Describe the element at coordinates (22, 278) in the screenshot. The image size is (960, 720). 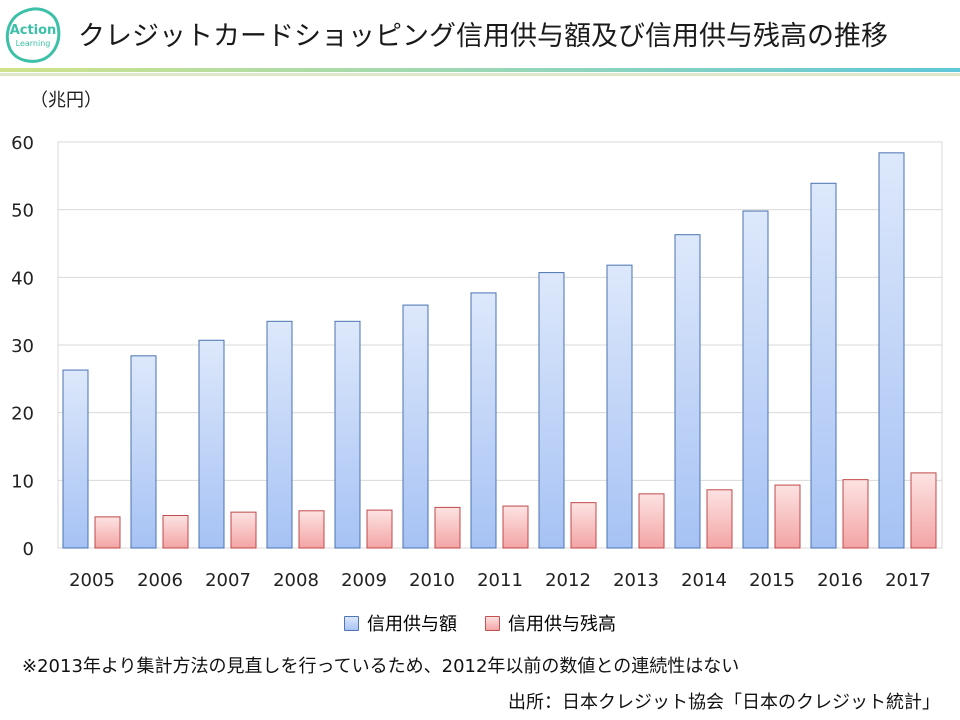
I see `y-tick-label: 40` at that location.